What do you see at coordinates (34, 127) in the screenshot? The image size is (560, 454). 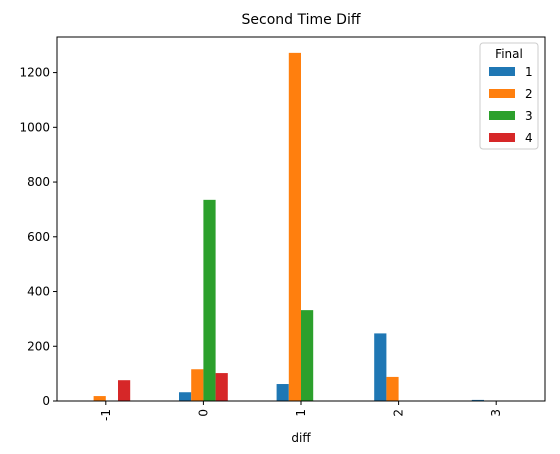 I see `y-tick-label: 1000` at bounding box center [34, 127].